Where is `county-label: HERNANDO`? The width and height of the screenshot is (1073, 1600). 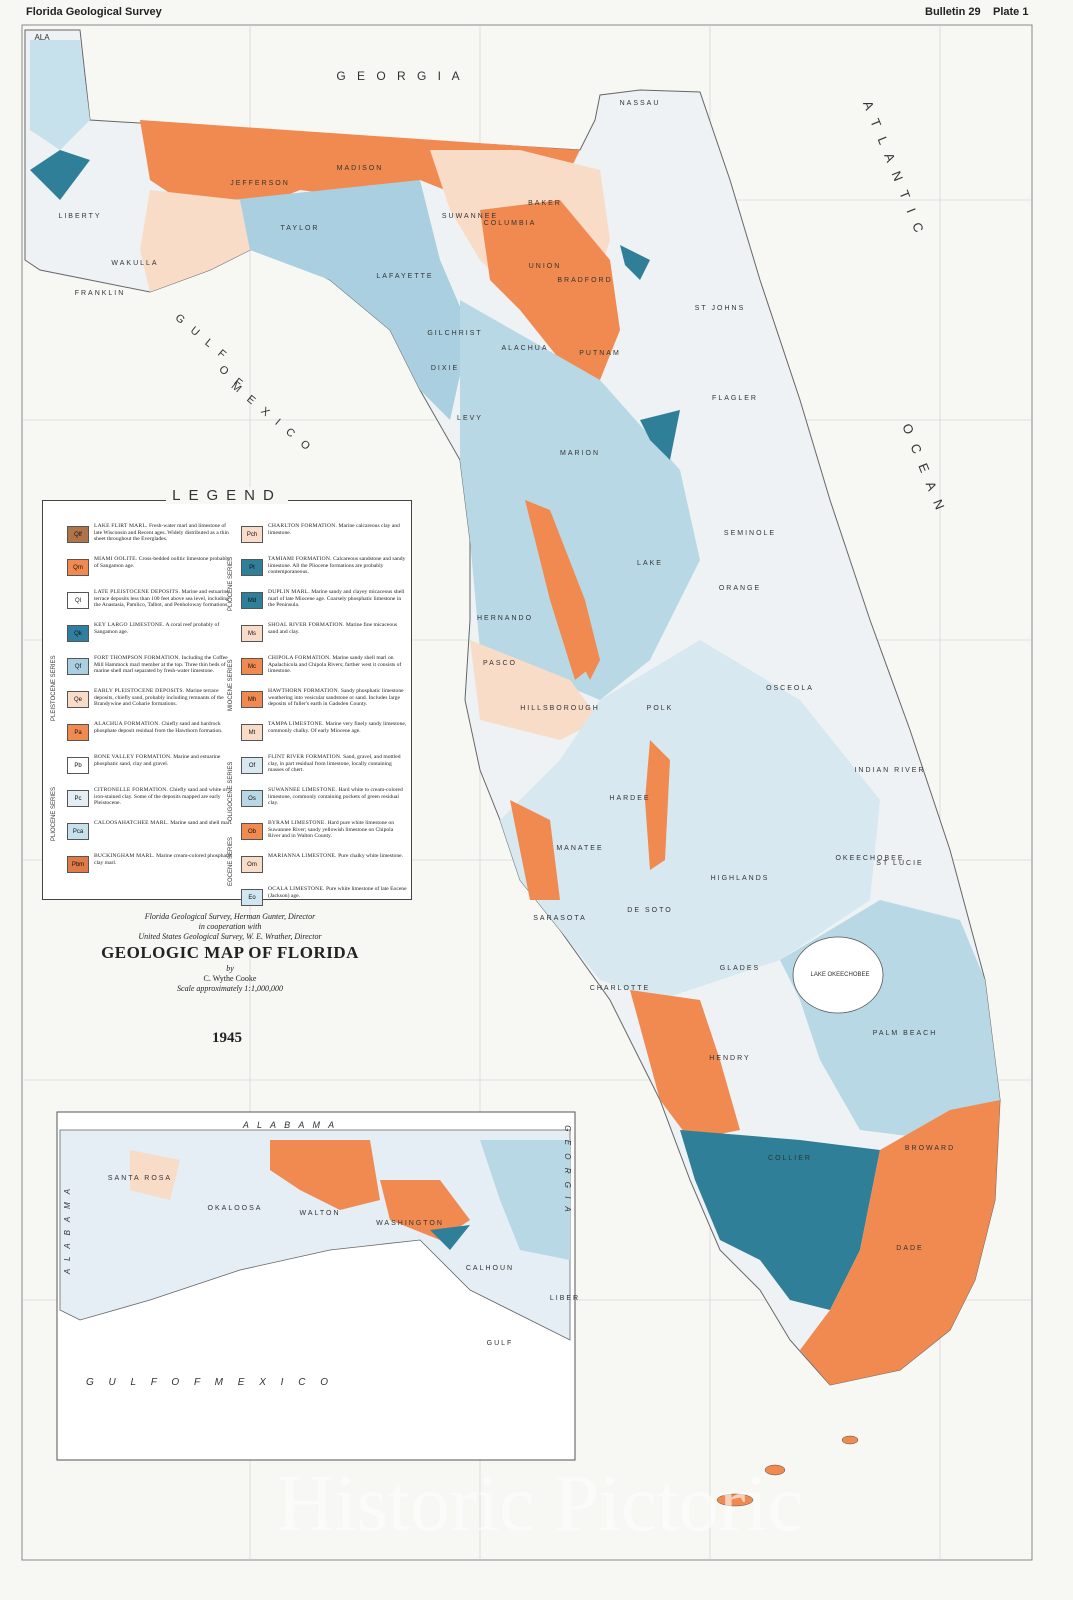
county-label: HERNANDO is located at coordinates (505, 618).